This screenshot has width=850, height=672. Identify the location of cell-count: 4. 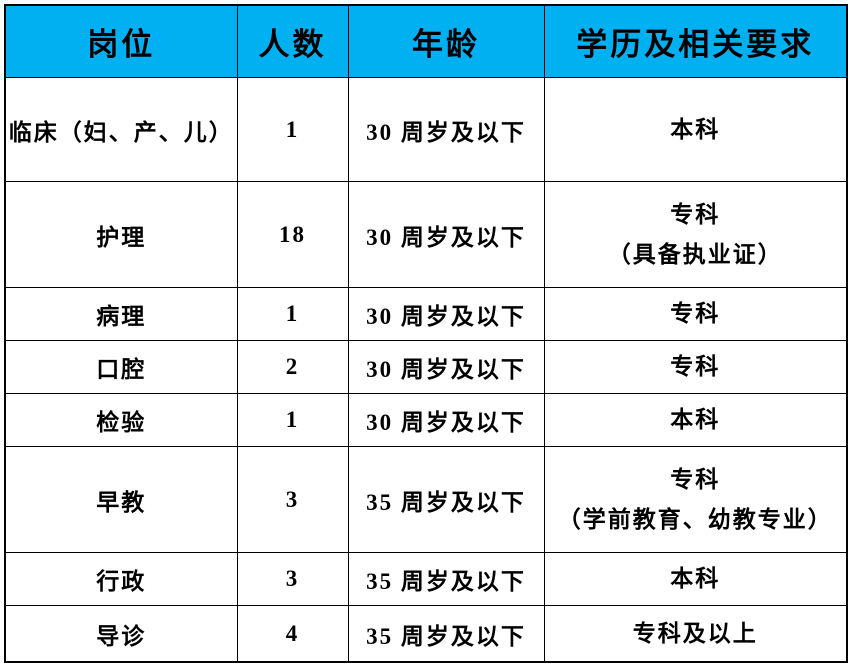
(292, 634).